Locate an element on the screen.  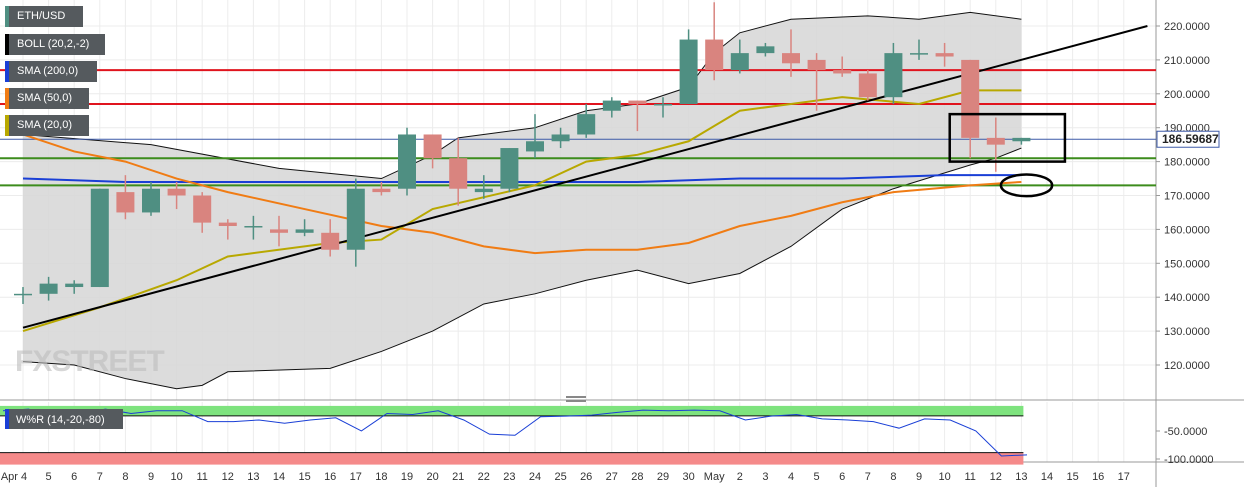
time-tick-label: 11 is located at coordinates (969, 477).